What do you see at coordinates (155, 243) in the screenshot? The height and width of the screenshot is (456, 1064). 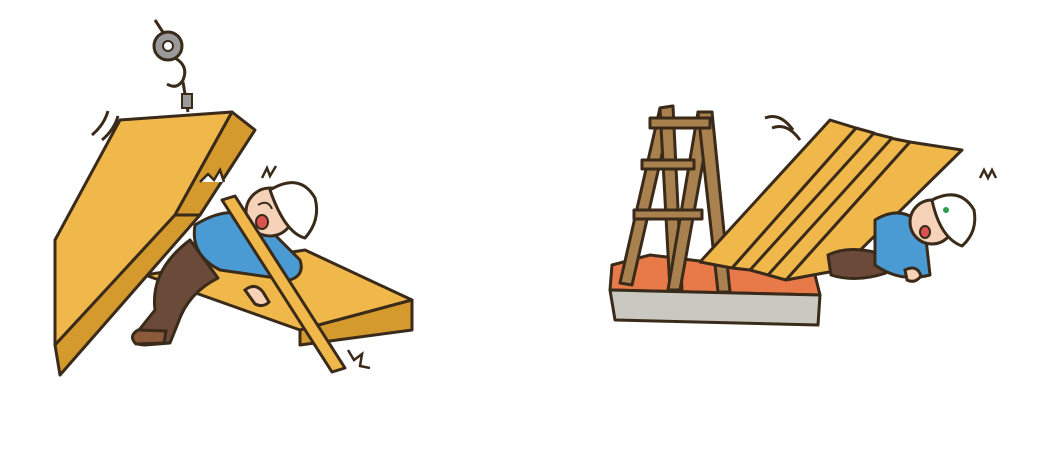 I see `falling-panel` at bounding box center [155, 243].